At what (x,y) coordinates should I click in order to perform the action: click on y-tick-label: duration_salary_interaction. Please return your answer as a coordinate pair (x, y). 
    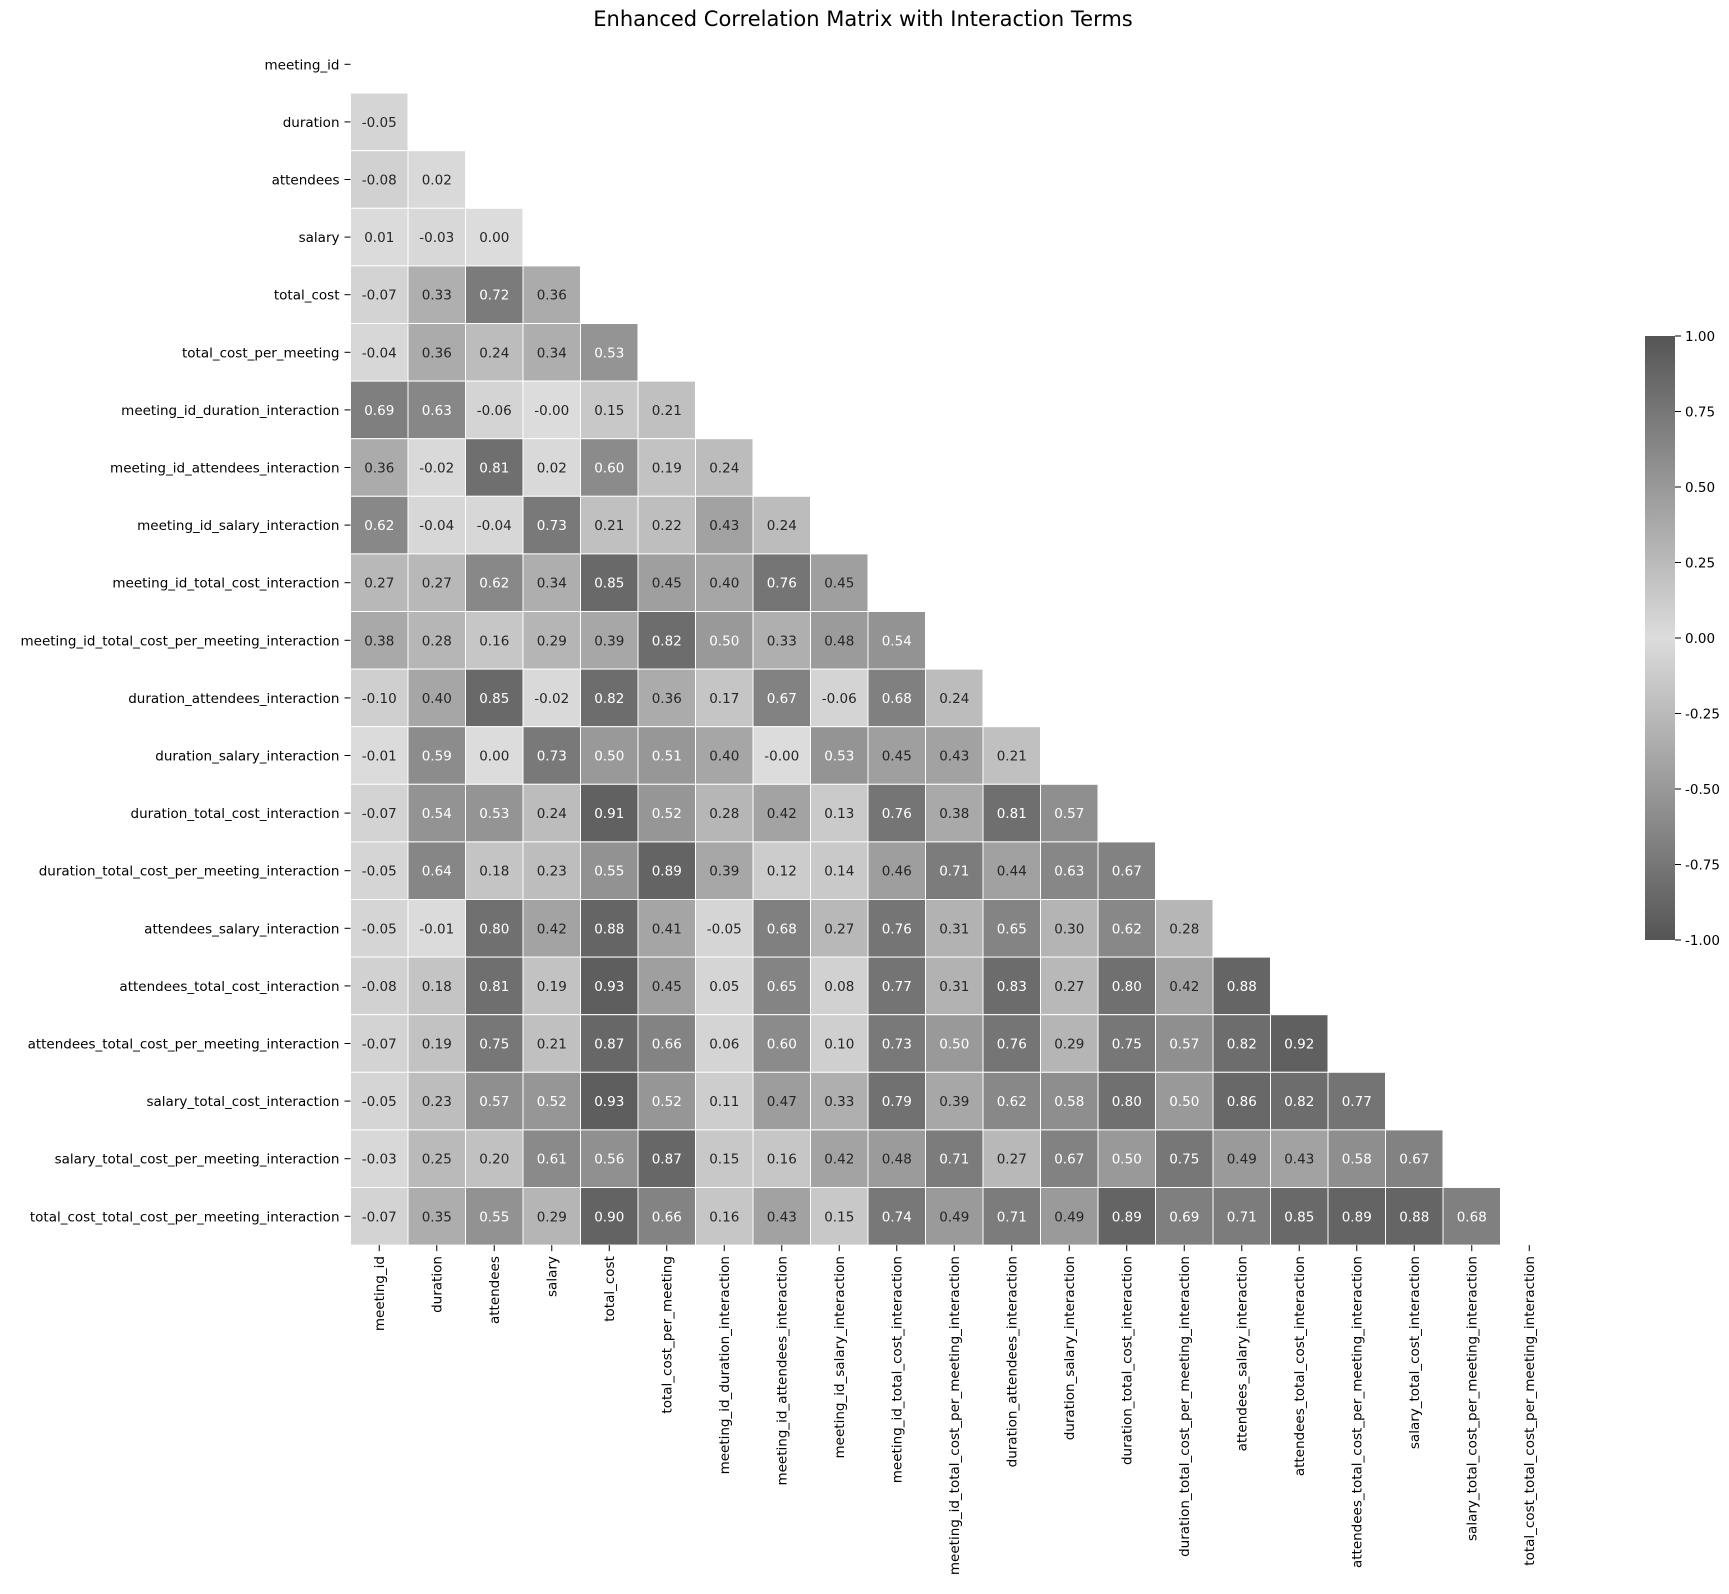
    Looking at the image, I should click on (247, 757).